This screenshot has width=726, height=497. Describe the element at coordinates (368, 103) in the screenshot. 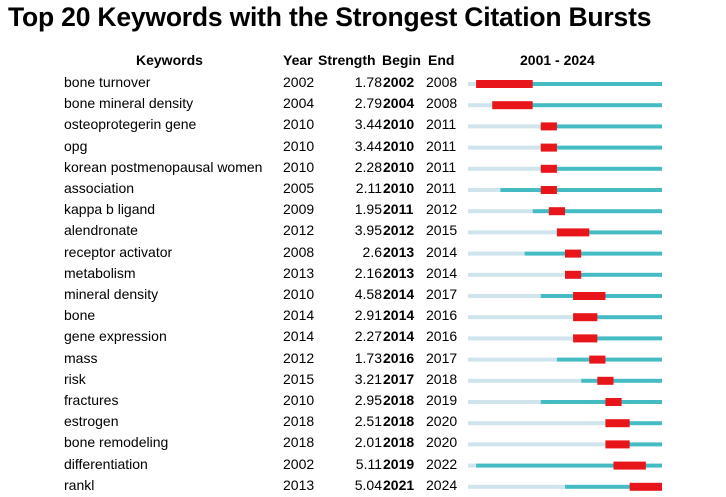

I see `row-strength: 2.79` at that location.